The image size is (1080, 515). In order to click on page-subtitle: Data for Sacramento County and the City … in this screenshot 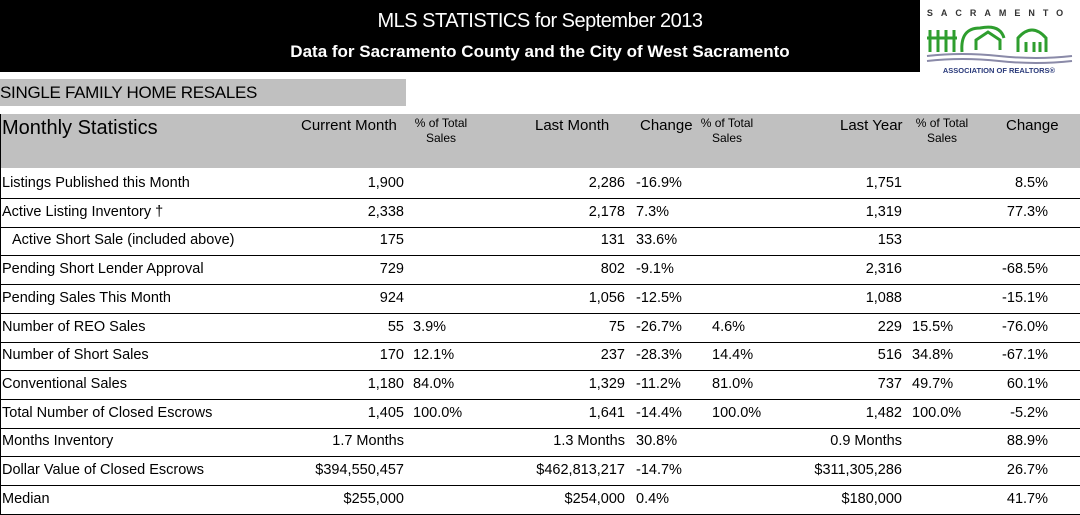, I will do `click(540, 51)`.